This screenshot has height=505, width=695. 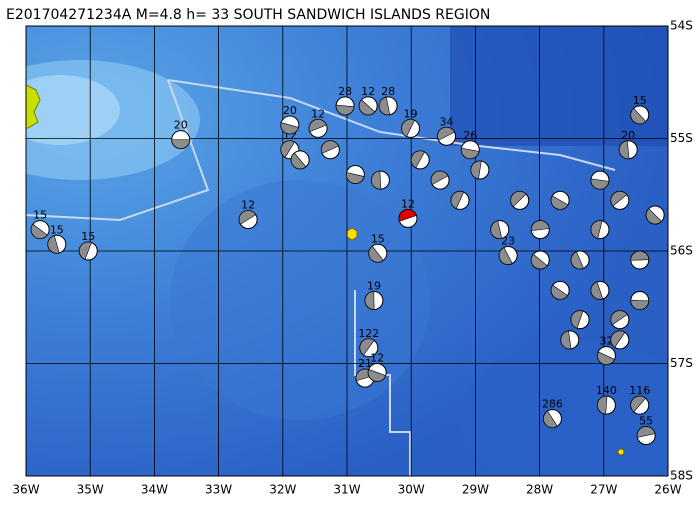 I want to click on depth-label: 32, so click(x=606, y=341).